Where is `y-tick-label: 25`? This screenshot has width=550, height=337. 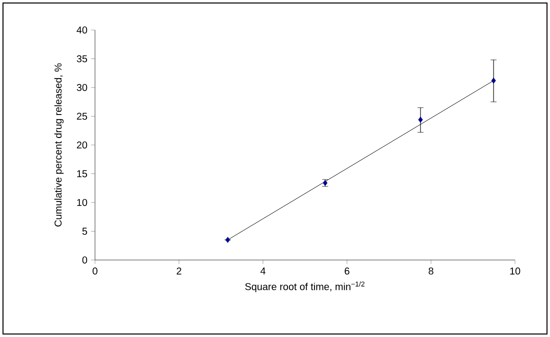
y-tick-label: 25 is located at coordinates (82, 116).